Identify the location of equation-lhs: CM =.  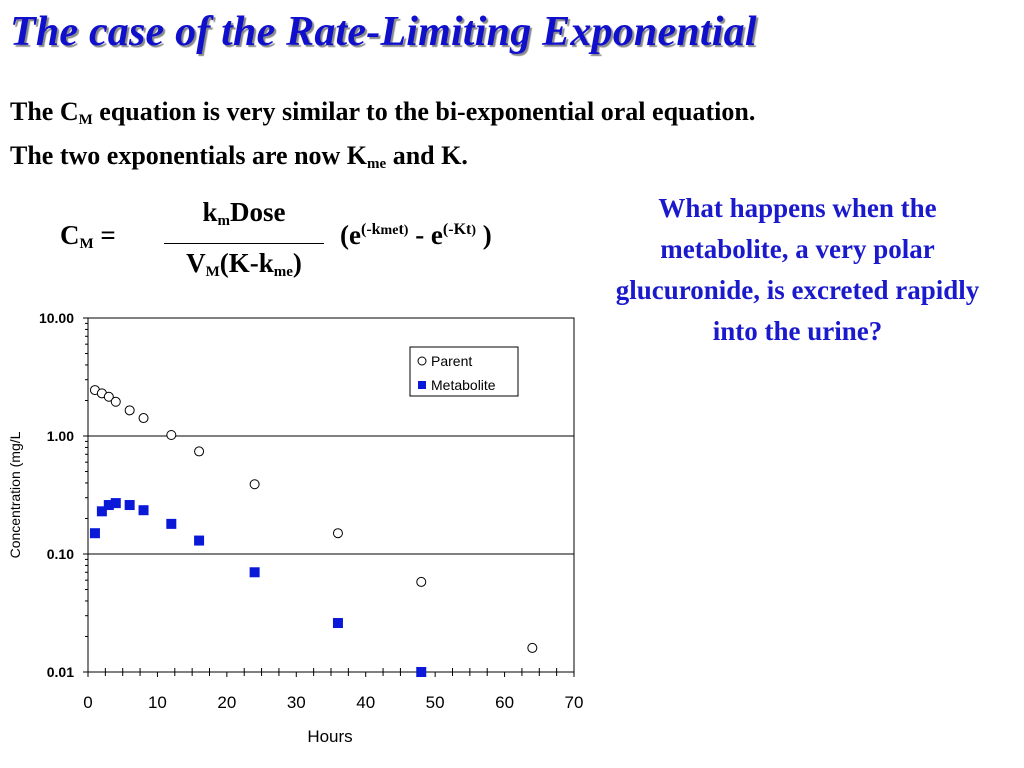
(88, 236).